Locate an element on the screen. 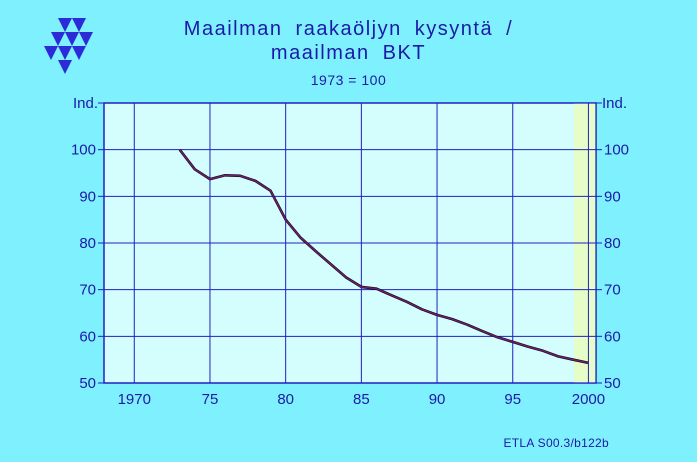 The height and width of the screenshot is (462, 697). x-tick-label: 85 is located at coordinates (361, 399).